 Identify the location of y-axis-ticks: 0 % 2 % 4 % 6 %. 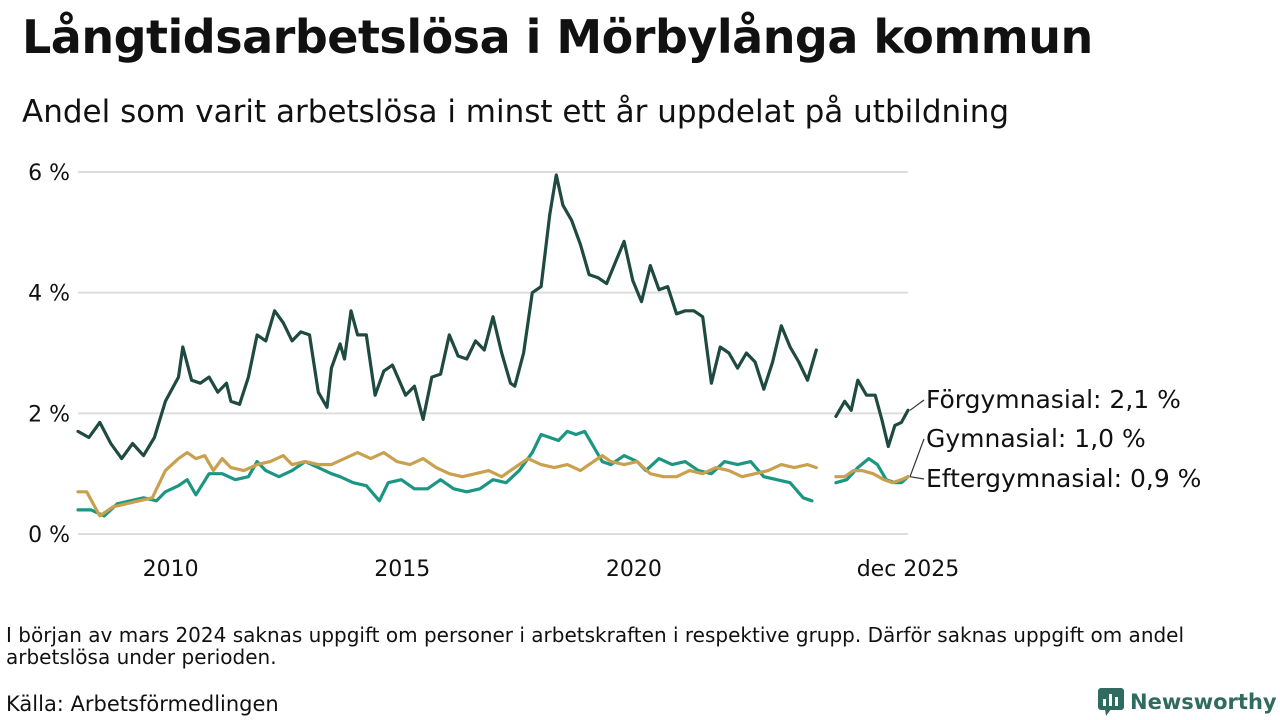
(49, 354).